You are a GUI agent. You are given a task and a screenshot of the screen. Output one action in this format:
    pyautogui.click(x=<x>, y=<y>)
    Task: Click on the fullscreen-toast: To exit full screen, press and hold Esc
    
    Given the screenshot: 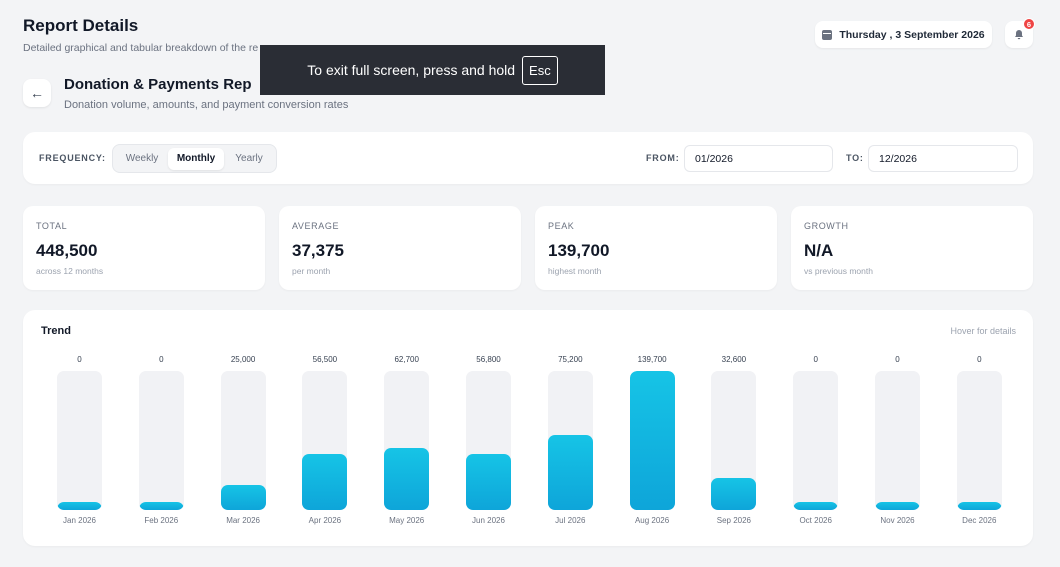 What is the action you would take?
    pyautogui.click(x=432, y=70)
    